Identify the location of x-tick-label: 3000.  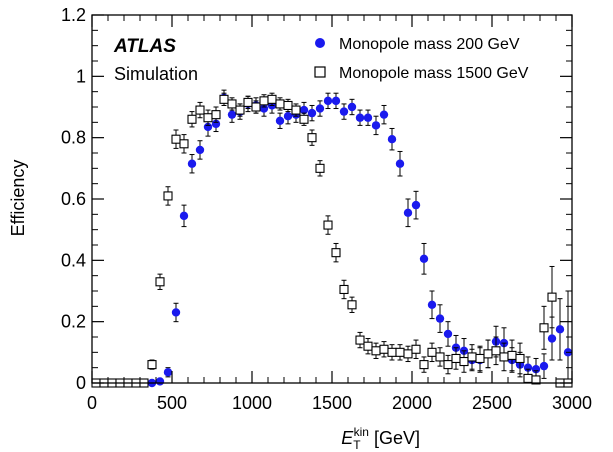
(572, 403).